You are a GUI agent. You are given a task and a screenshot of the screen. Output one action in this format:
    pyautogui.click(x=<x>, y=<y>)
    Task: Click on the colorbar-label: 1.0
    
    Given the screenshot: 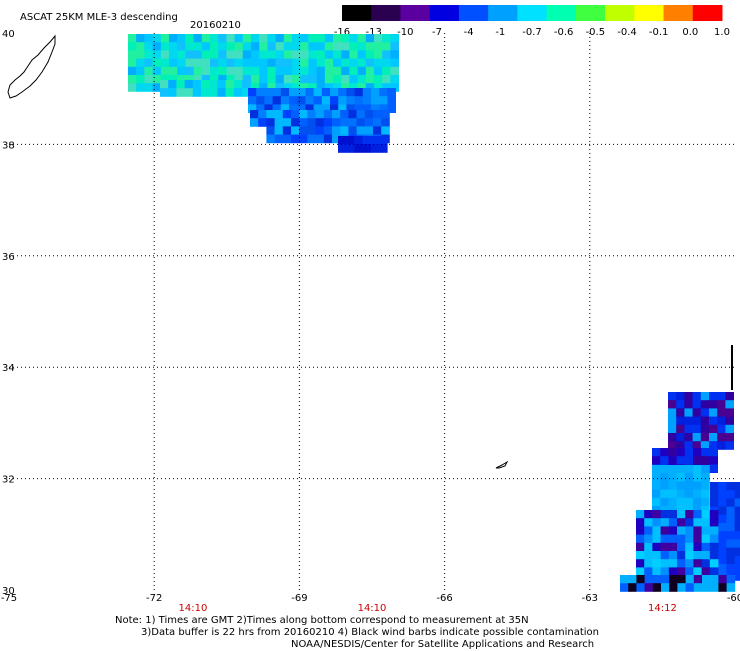 What is the action you would take?
    pyautogui.click(x=722, y=32)
    